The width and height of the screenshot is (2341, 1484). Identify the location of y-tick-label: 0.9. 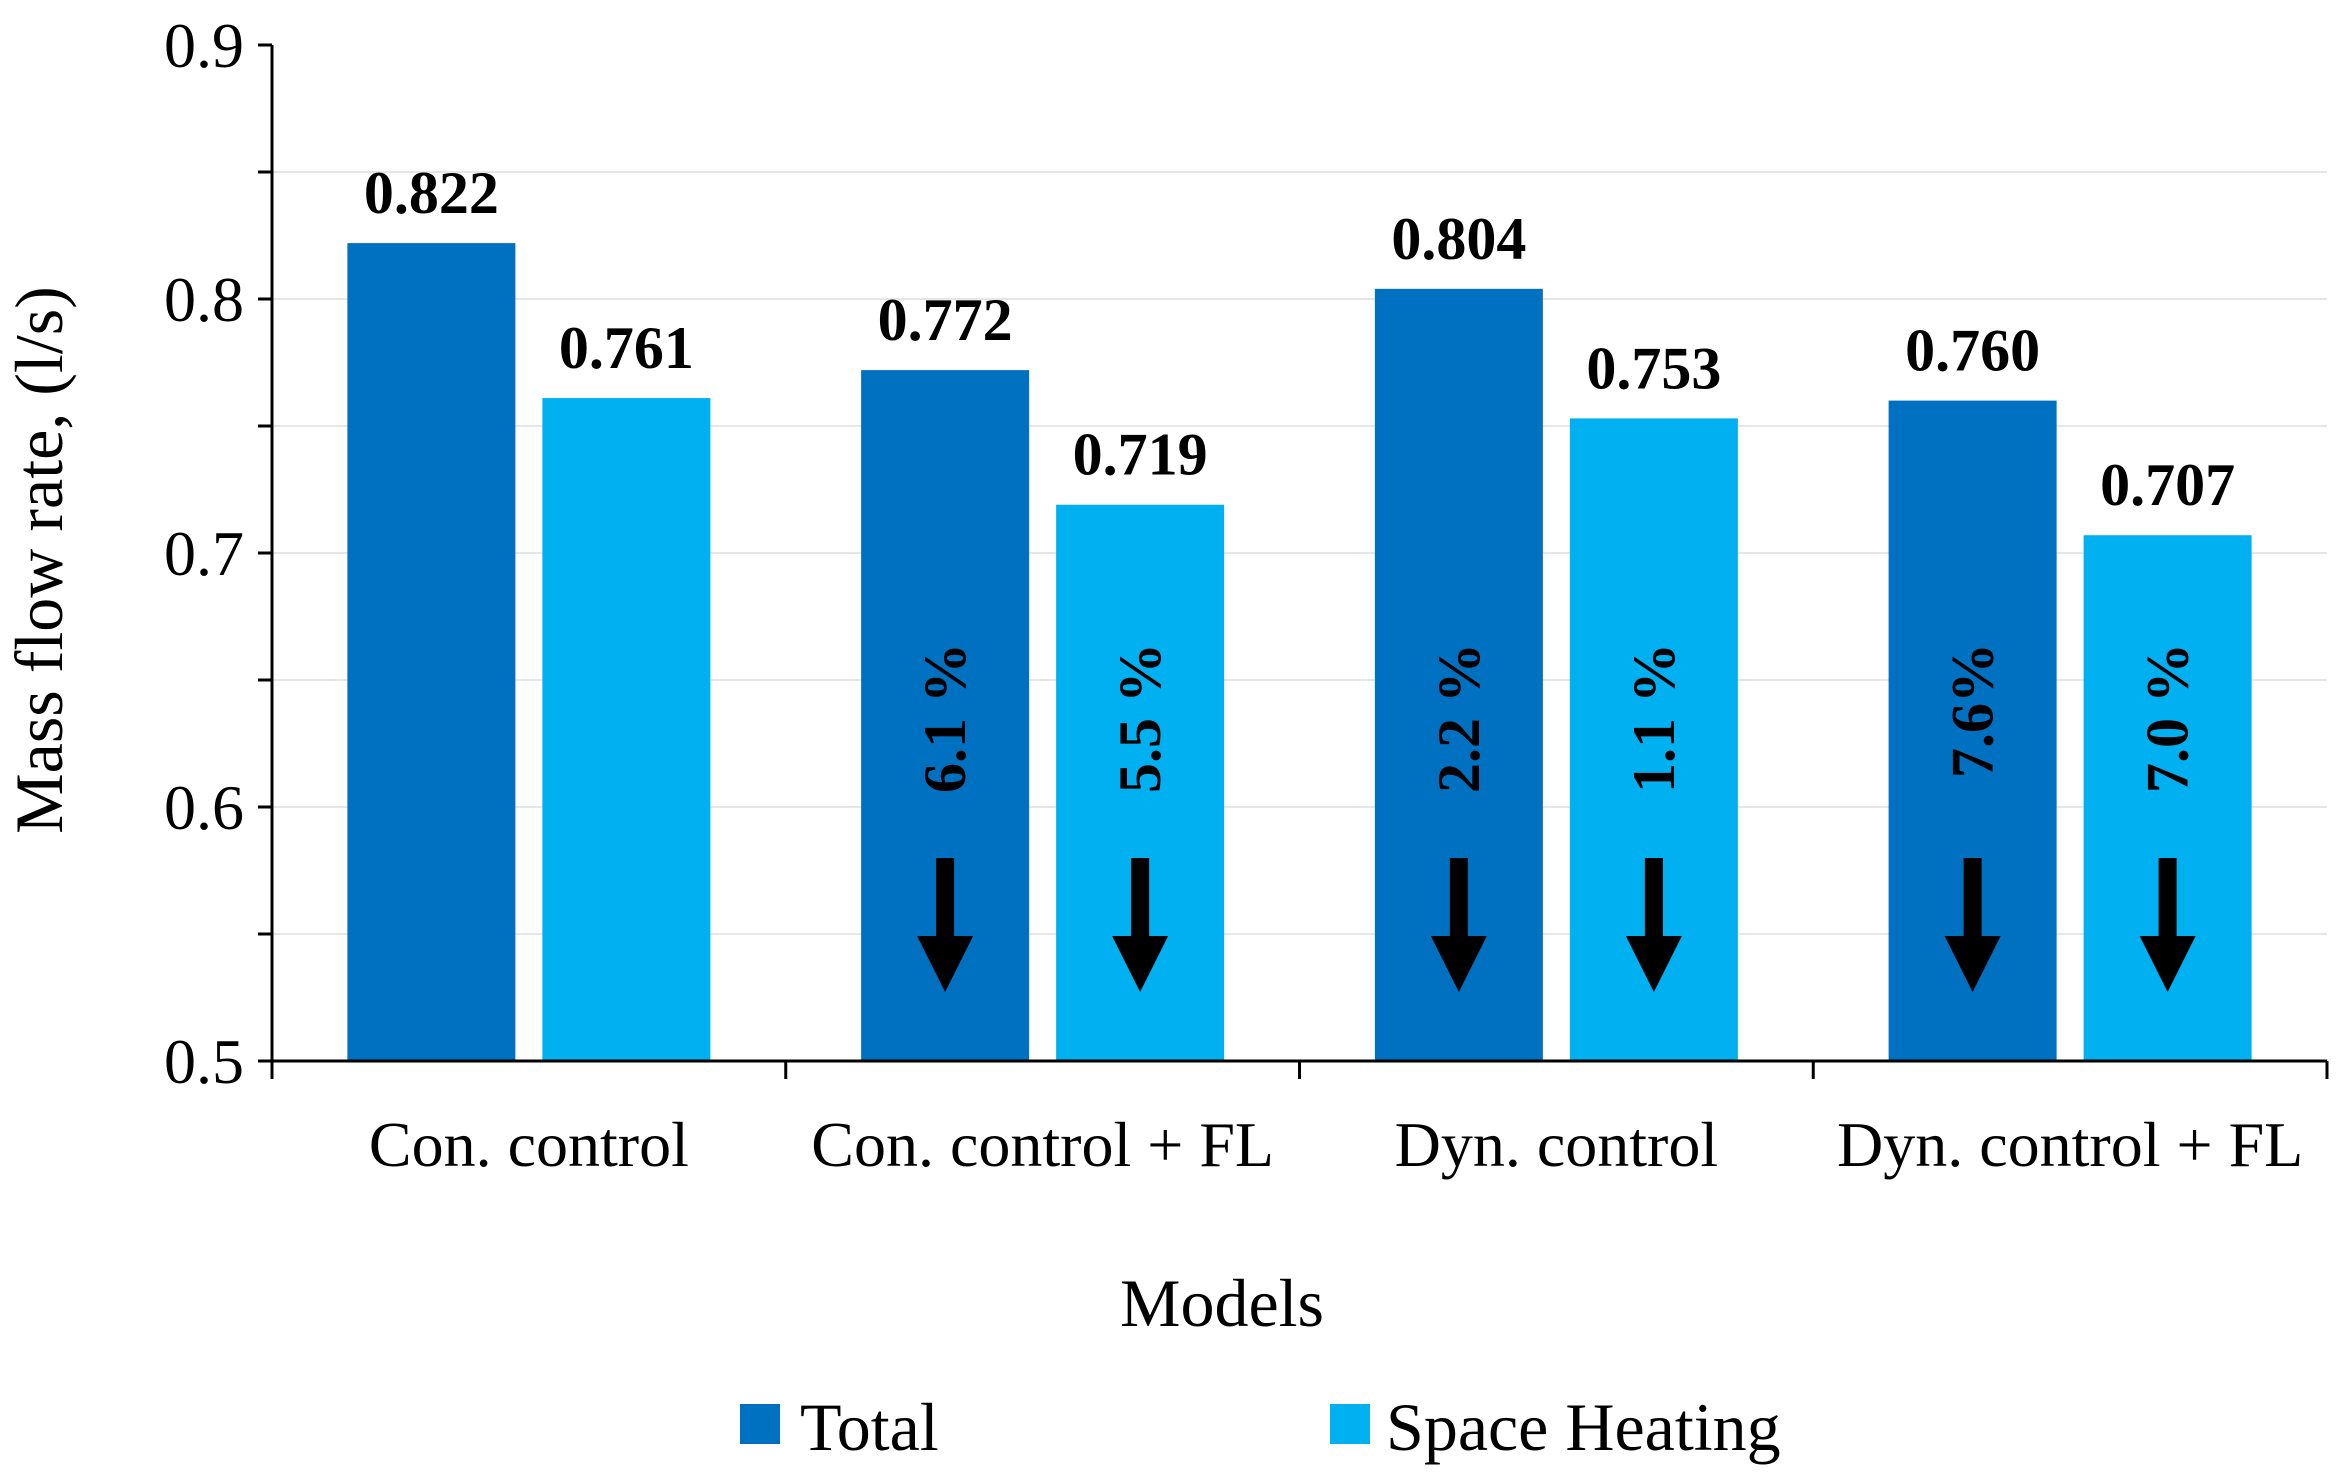
(204, 45).